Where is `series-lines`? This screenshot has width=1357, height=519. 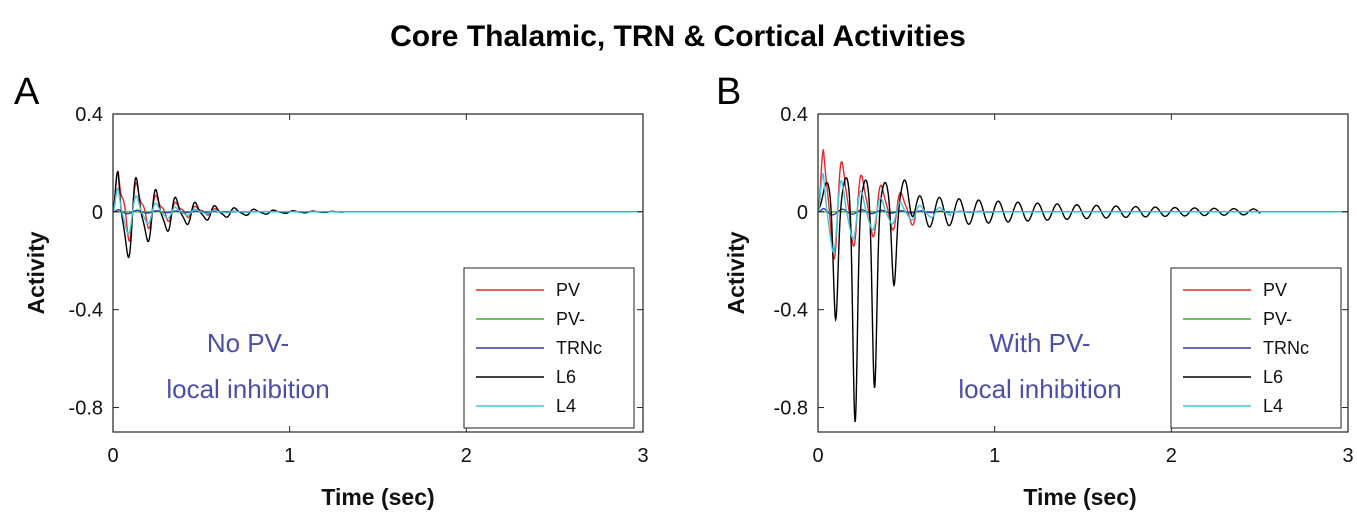 series-lines is located at coordinates (378, 214).